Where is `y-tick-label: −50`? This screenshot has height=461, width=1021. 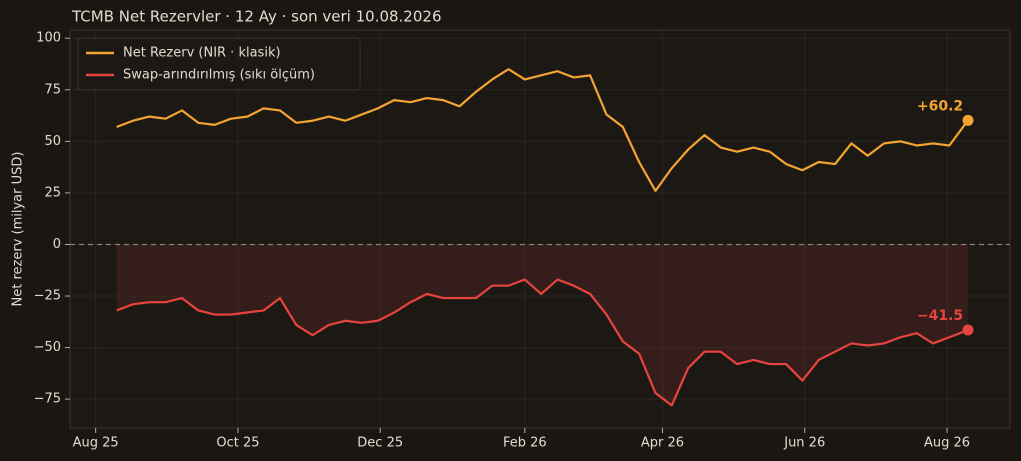
y-tick-label: −50 is located at coordinates (47, 347).